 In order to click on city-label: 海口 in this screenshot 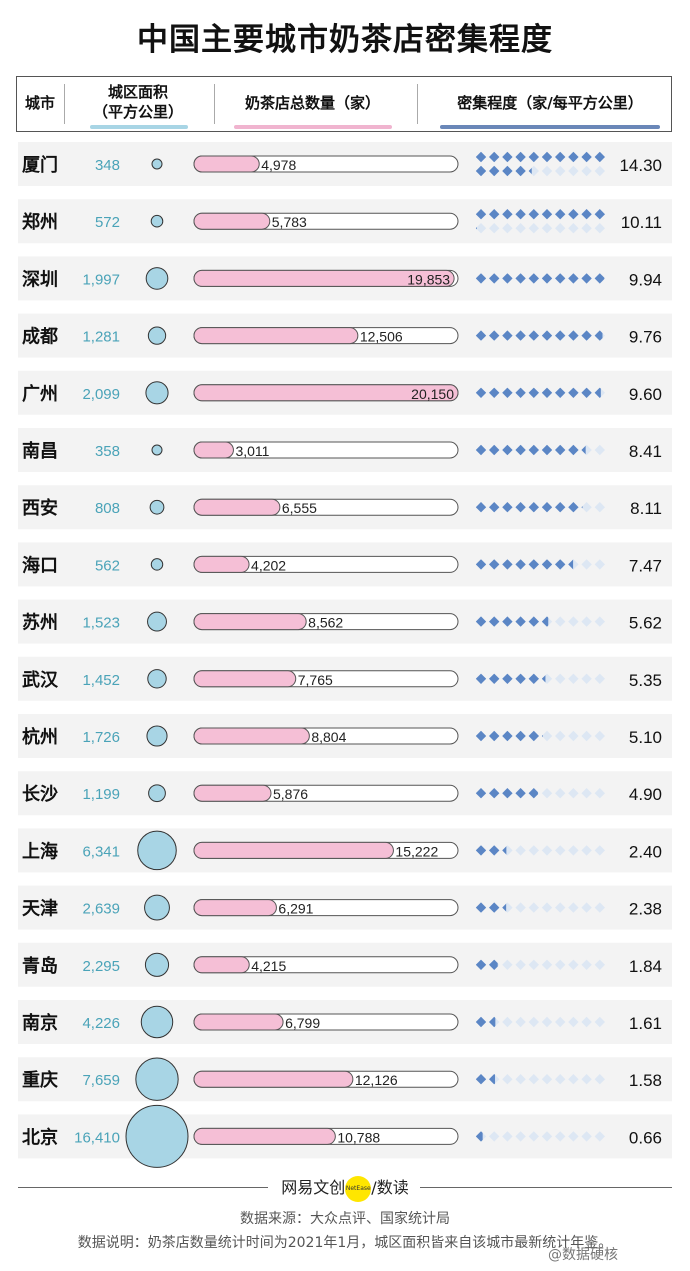, I will do `click(40, 565)`.